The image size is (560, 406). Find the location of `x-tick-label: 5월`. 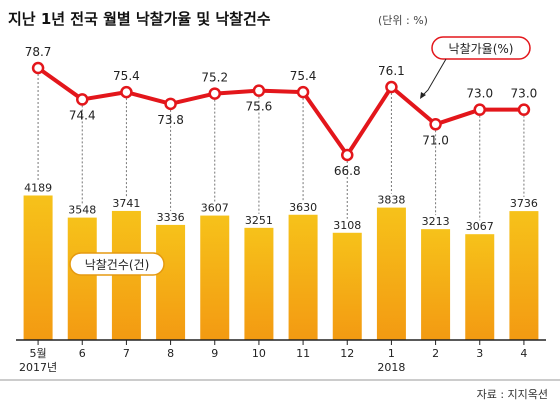

x-tick-label: 5월 is located at coordinates (38, 353).